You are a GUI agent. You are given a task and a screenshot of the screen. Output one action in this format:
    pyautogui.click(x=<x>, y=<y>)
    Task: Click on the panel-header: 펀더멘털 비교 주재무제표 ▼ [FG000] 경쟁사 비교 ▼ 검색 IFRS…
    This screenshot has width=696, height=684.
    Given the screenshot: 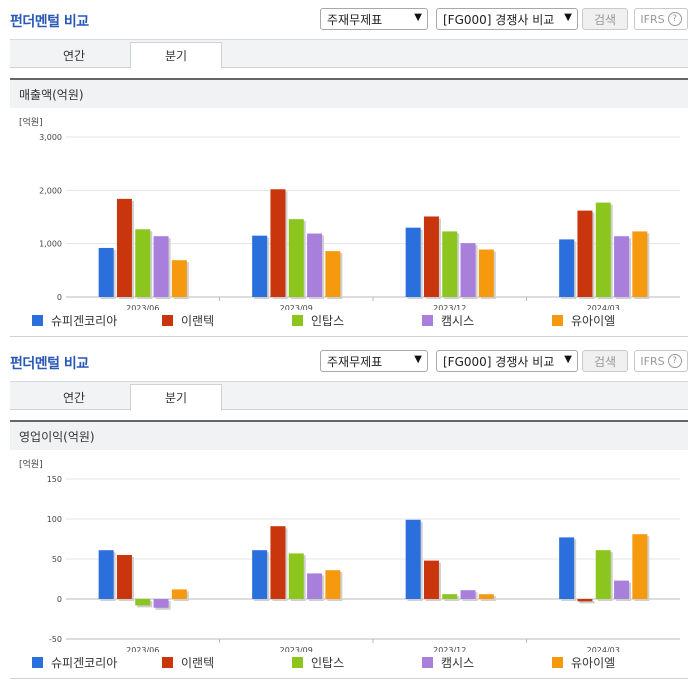 What is the action you would take?
    pyautogui.click(x=348, y=362)
    